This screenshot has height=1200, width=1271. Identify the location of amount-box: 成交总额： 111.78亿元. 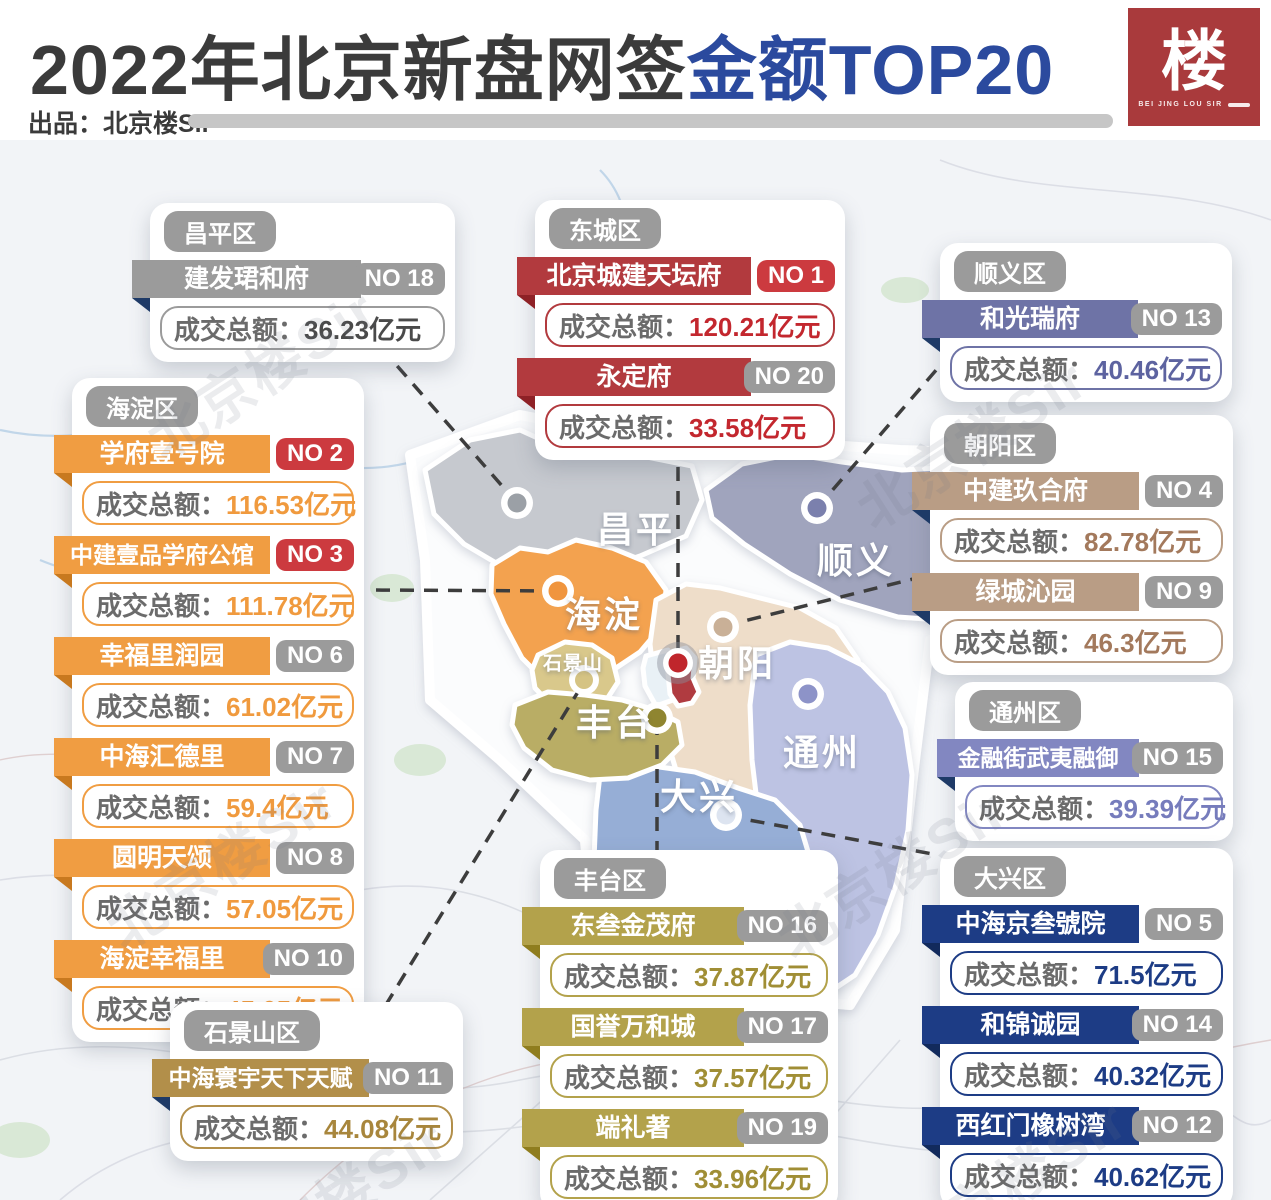
(218, 604).